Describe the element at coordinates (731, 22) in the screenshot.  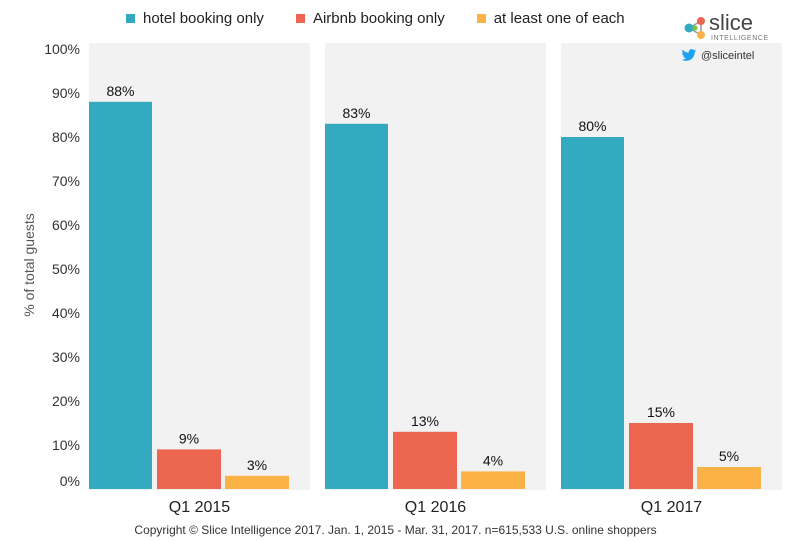
I see `brand-name: slice` at that location.